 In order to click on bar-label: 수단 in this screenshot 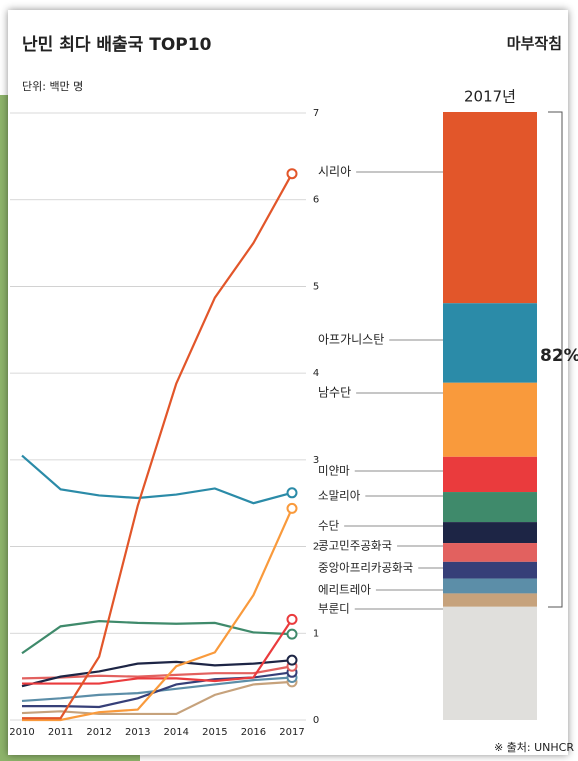, I will do `click(329, 526)`.